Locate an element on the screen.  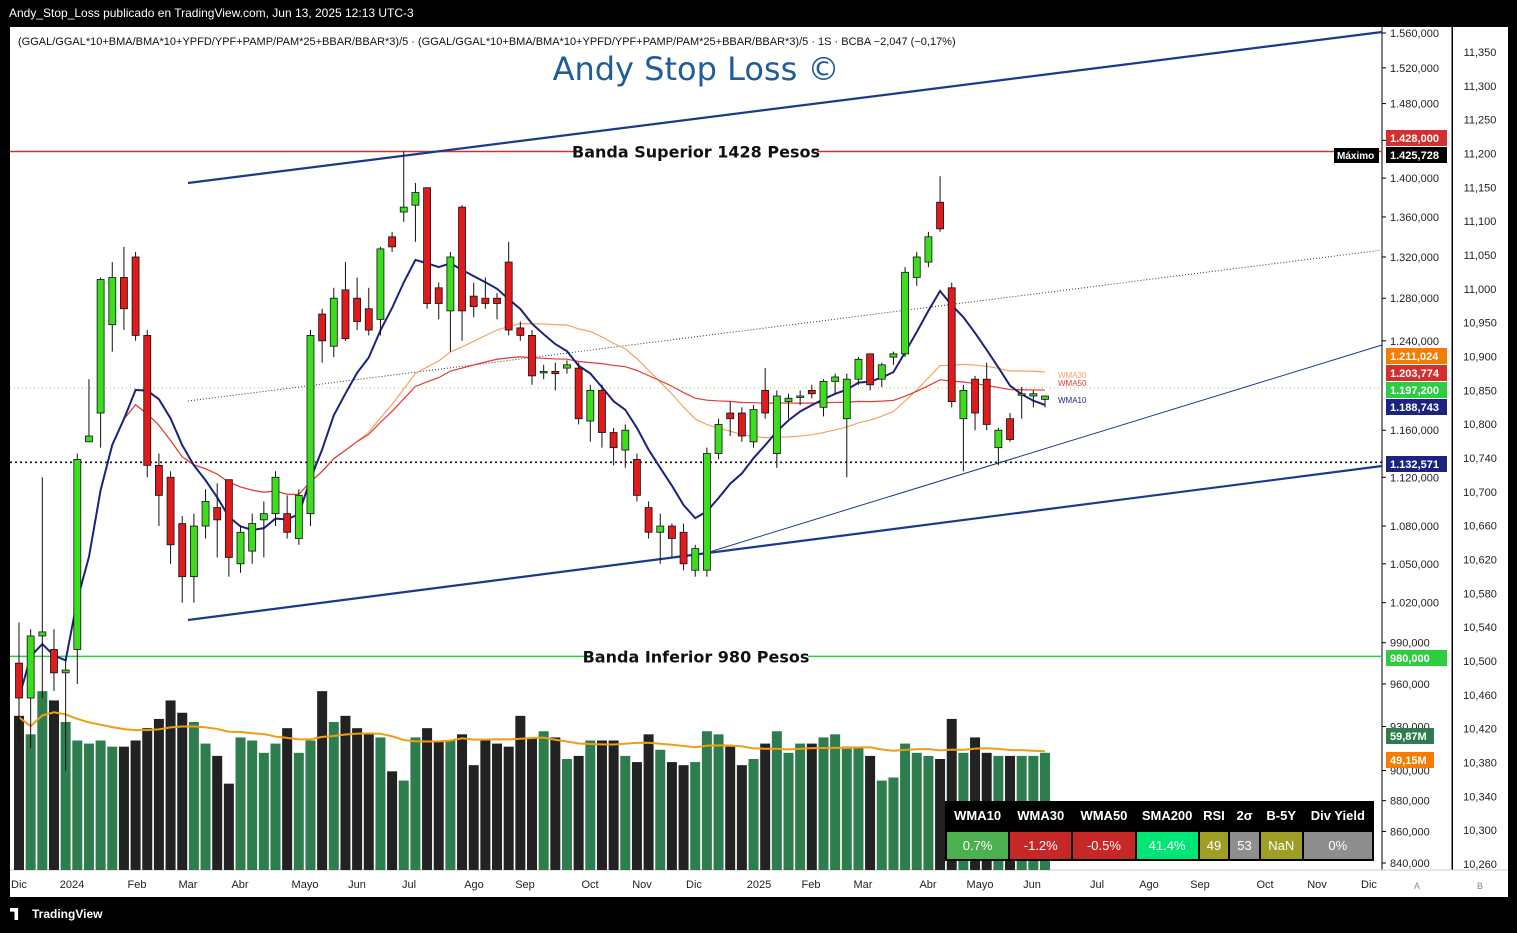
tradingview-logo: TradingView is located at coordinates (56, 914).